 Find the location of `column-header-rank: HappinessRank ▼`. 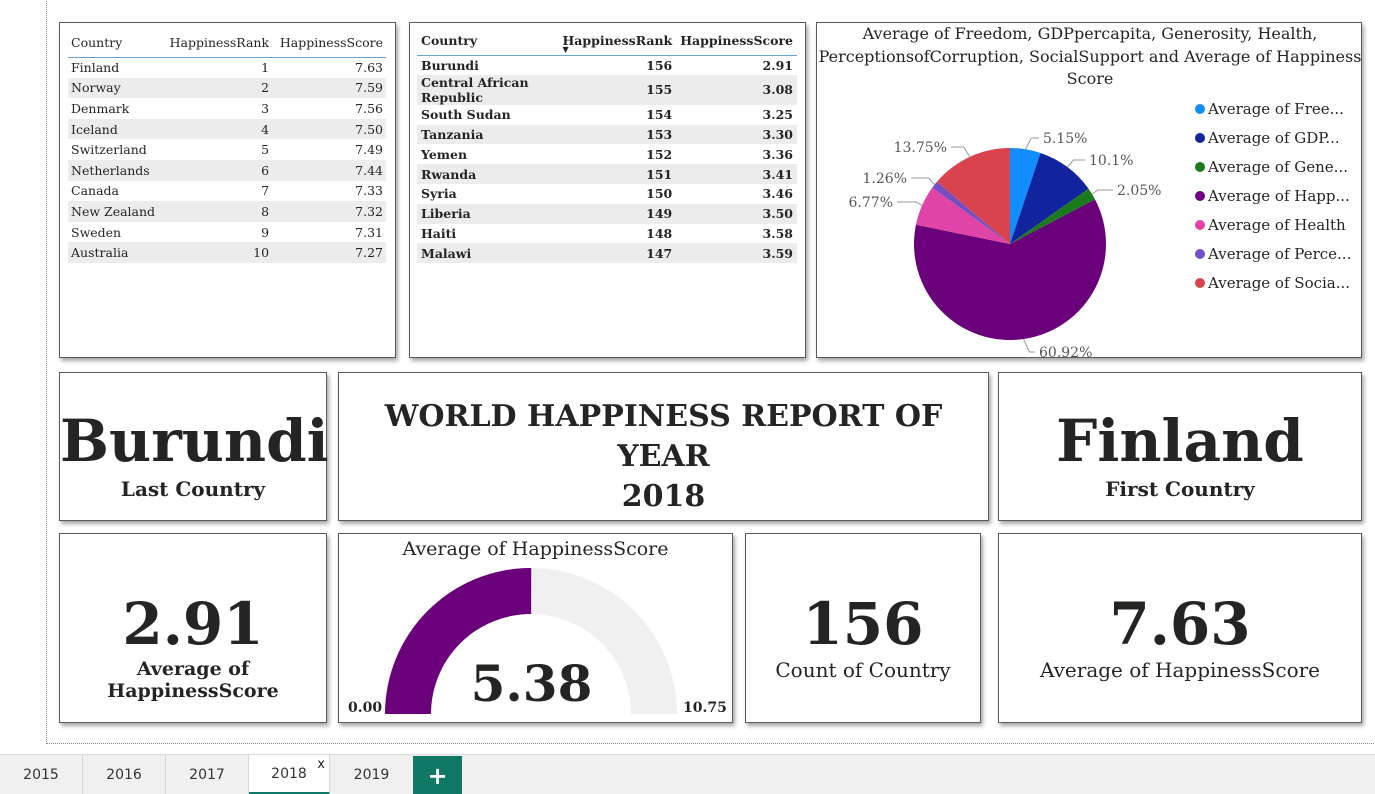

column-header-rank: HappinessRank ▼ is located at coordinates (617, 41).